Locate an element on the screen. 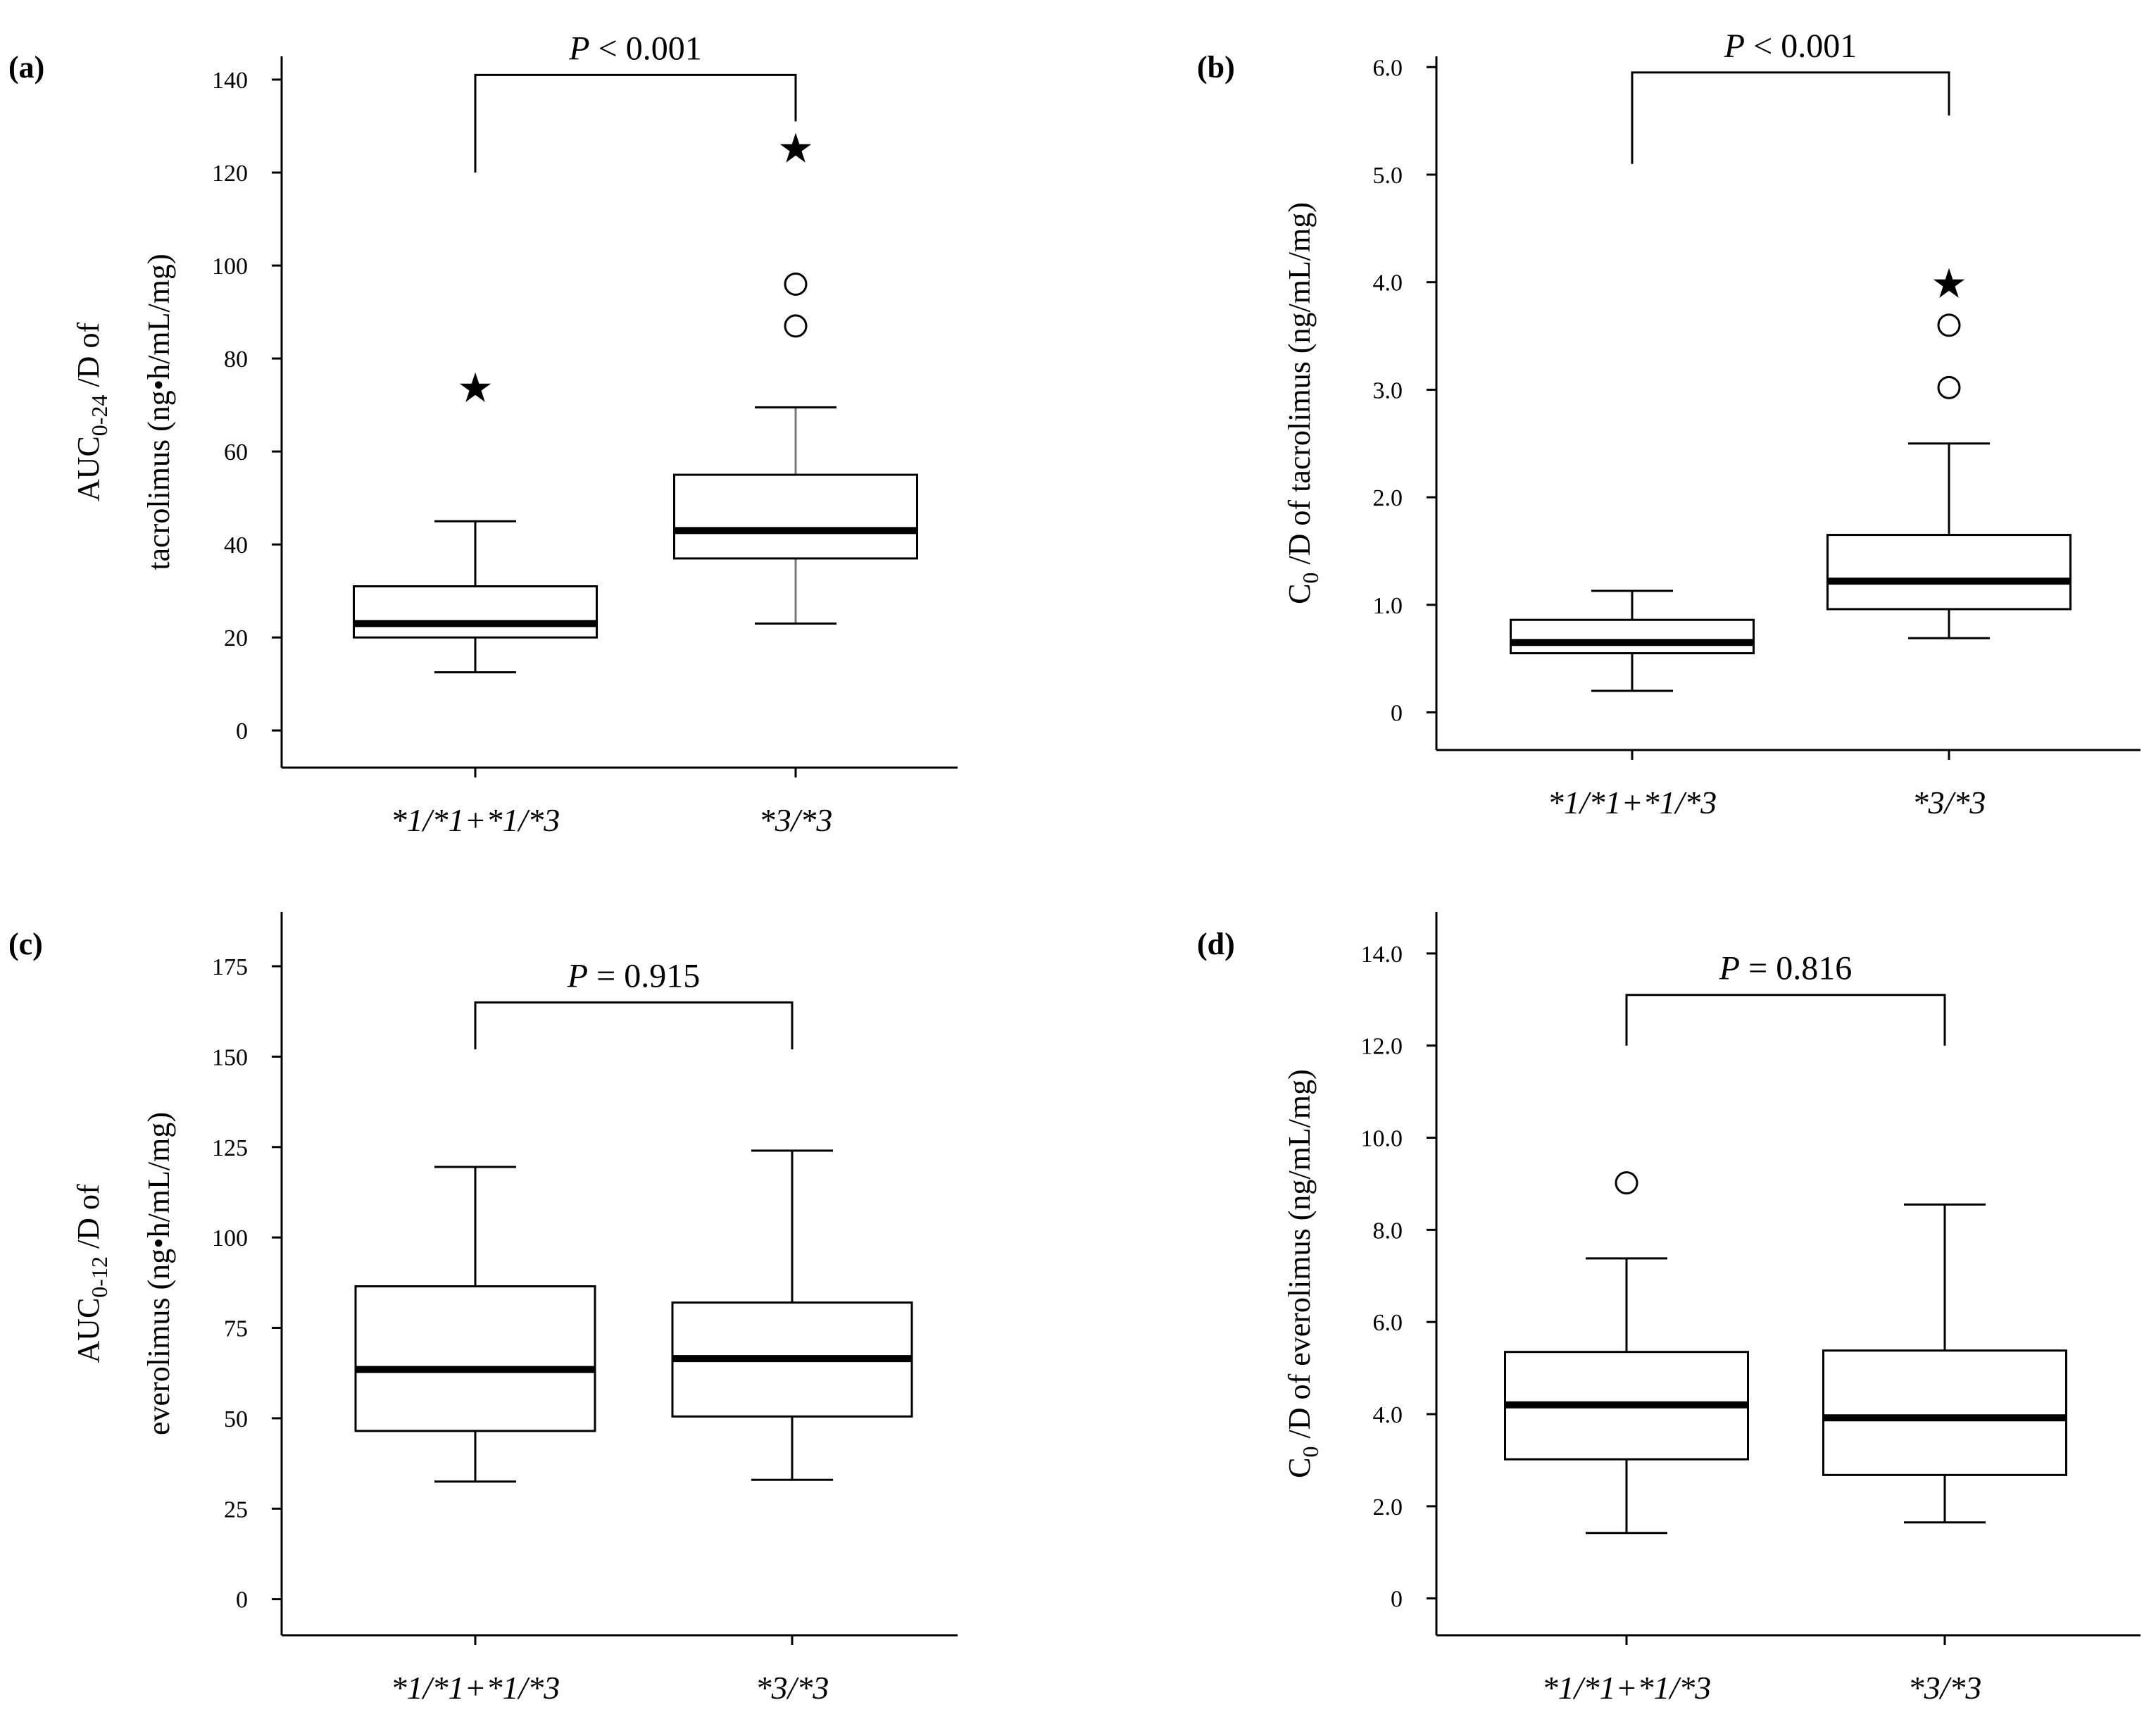 This screenshot has width=2156, height=1724. p-value: P = 0.816 is located at coordinates (1785, 969).